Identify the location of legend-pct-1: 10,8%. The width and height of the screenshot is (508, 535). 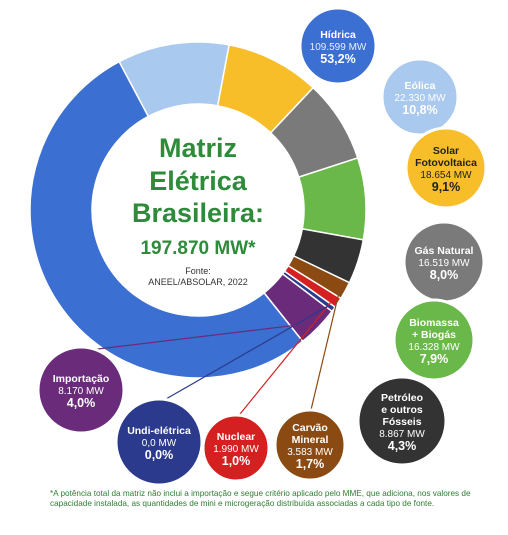
(419, 110).